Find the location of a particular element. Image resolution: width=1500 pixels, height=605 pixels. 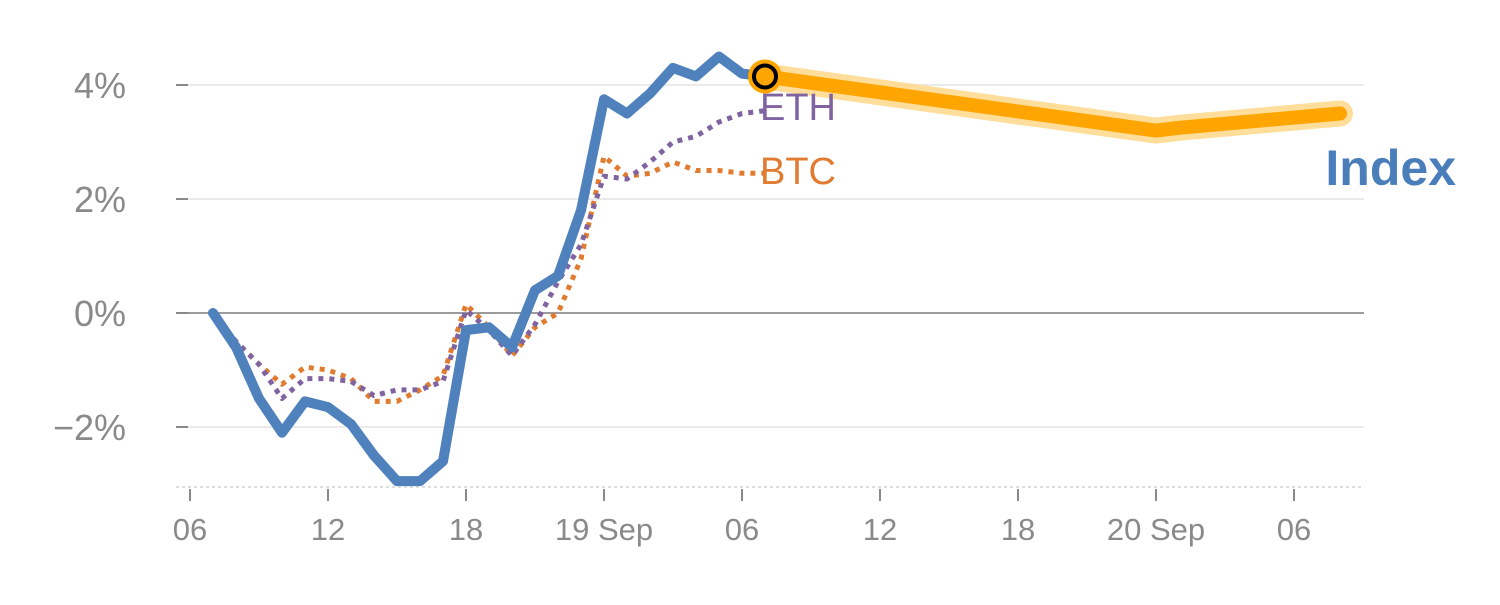

series-labels: ETH BTC Index is located at coordinates (1108, 141).